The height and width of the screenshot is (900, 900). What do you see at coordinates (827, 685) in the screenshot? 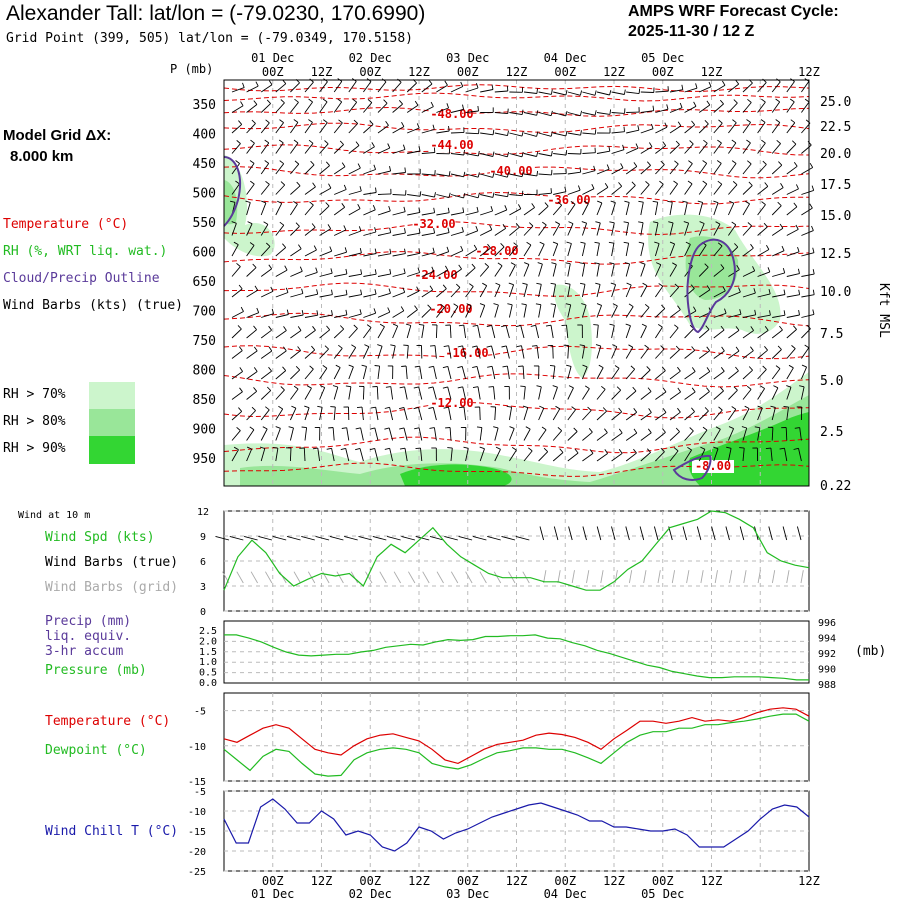
I see `pressure-tick: 988` at bounding box center [827, 685].